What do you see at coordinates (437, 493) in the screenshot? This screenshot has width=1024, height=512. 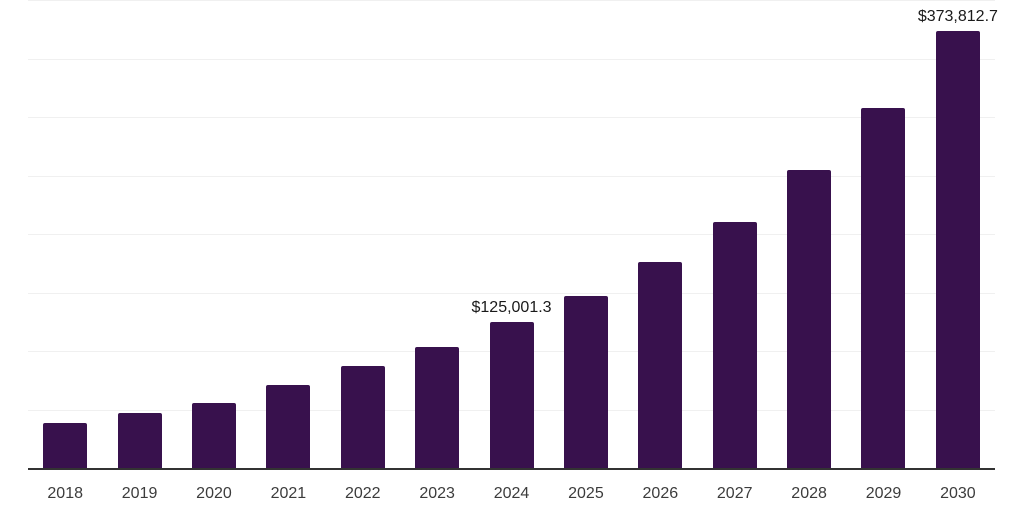 I see `x-tick-2023: 2023` at bounding box center [437, 493].